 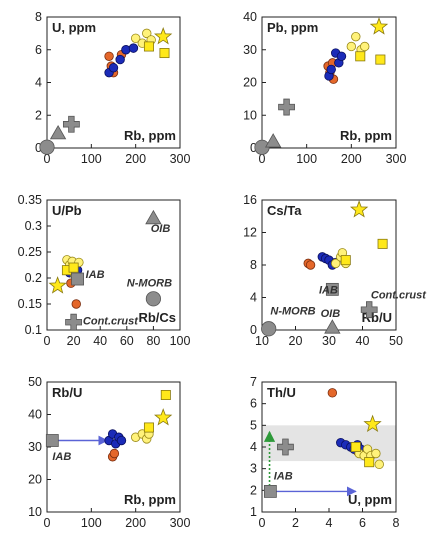 What do you see at coordinates (253, 425) in the screenshot?
I see `y-tick-label: 5` at bounding box center [253, 425].